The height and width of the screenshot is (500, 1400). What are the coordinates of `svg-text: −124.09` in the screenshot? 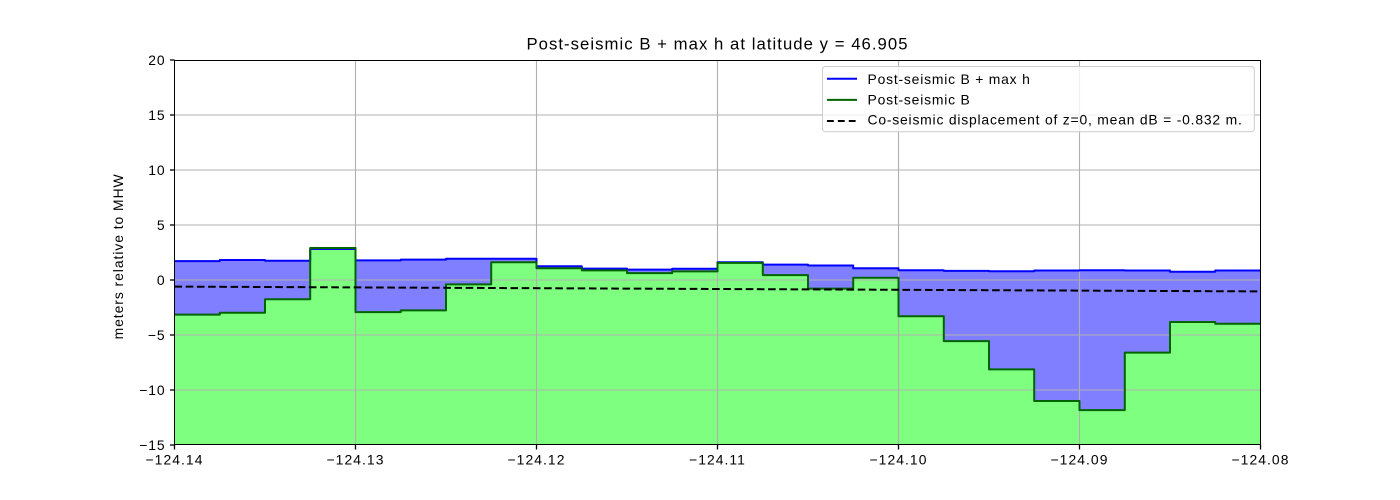 It's located at (1080, 460).